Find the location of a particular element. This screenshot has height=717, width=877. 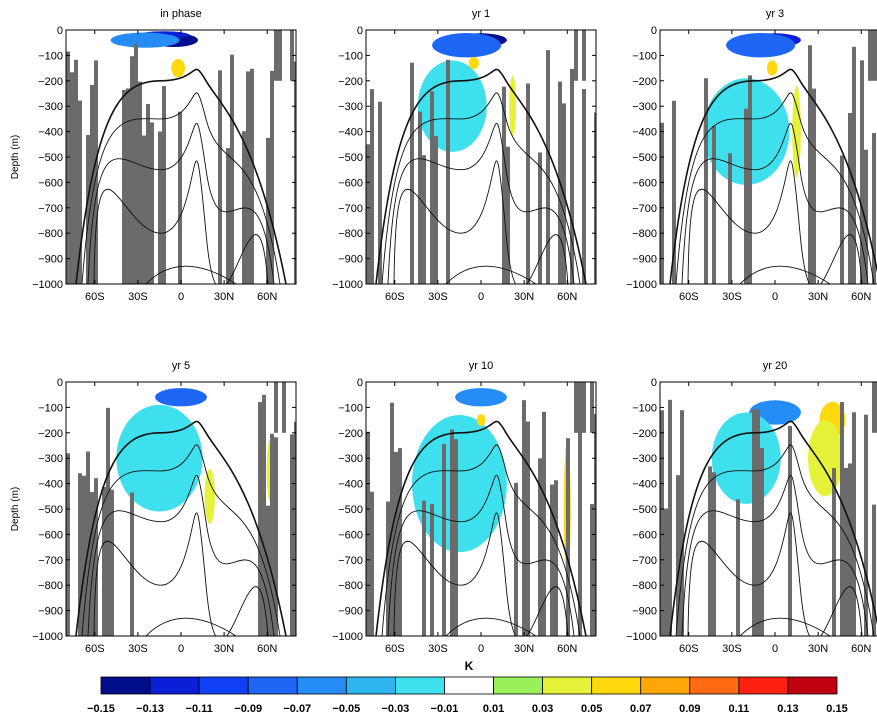

x-tick-label: 0 is located at coordinates (481, 649).